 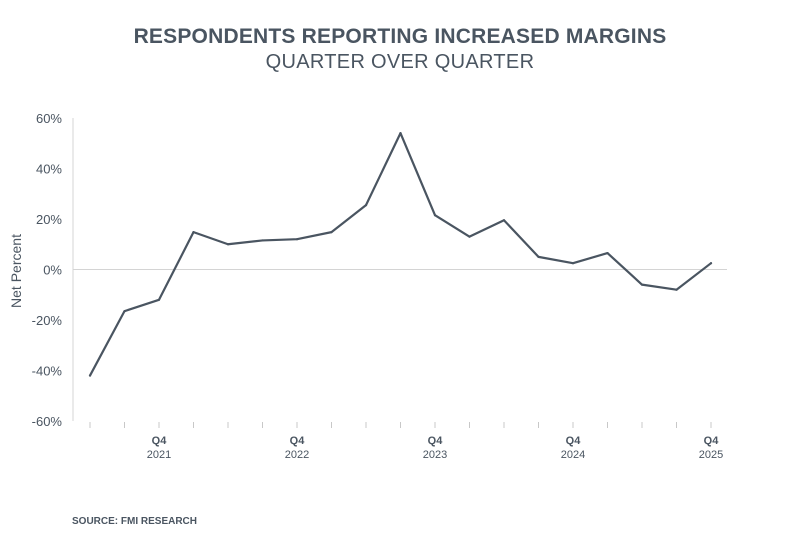 I want to click on x-tick-year-label: 2025, so click(x=711, y=455).